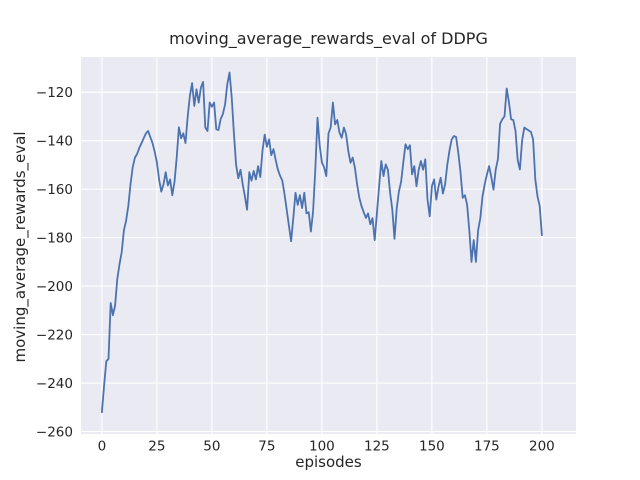 This screenshot has height=480, width=640. What do you see at coordinates (322, 447) in the screenshot?
I see `x-tick-label: 100` at bounding box center [322, 447].